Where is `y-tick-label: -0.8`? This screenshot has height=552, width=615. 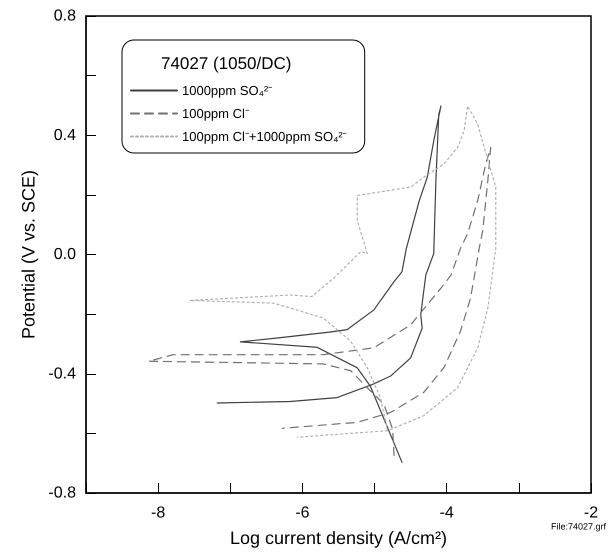 y-tick-label: -0.8 is located at coordinates (62, 493).